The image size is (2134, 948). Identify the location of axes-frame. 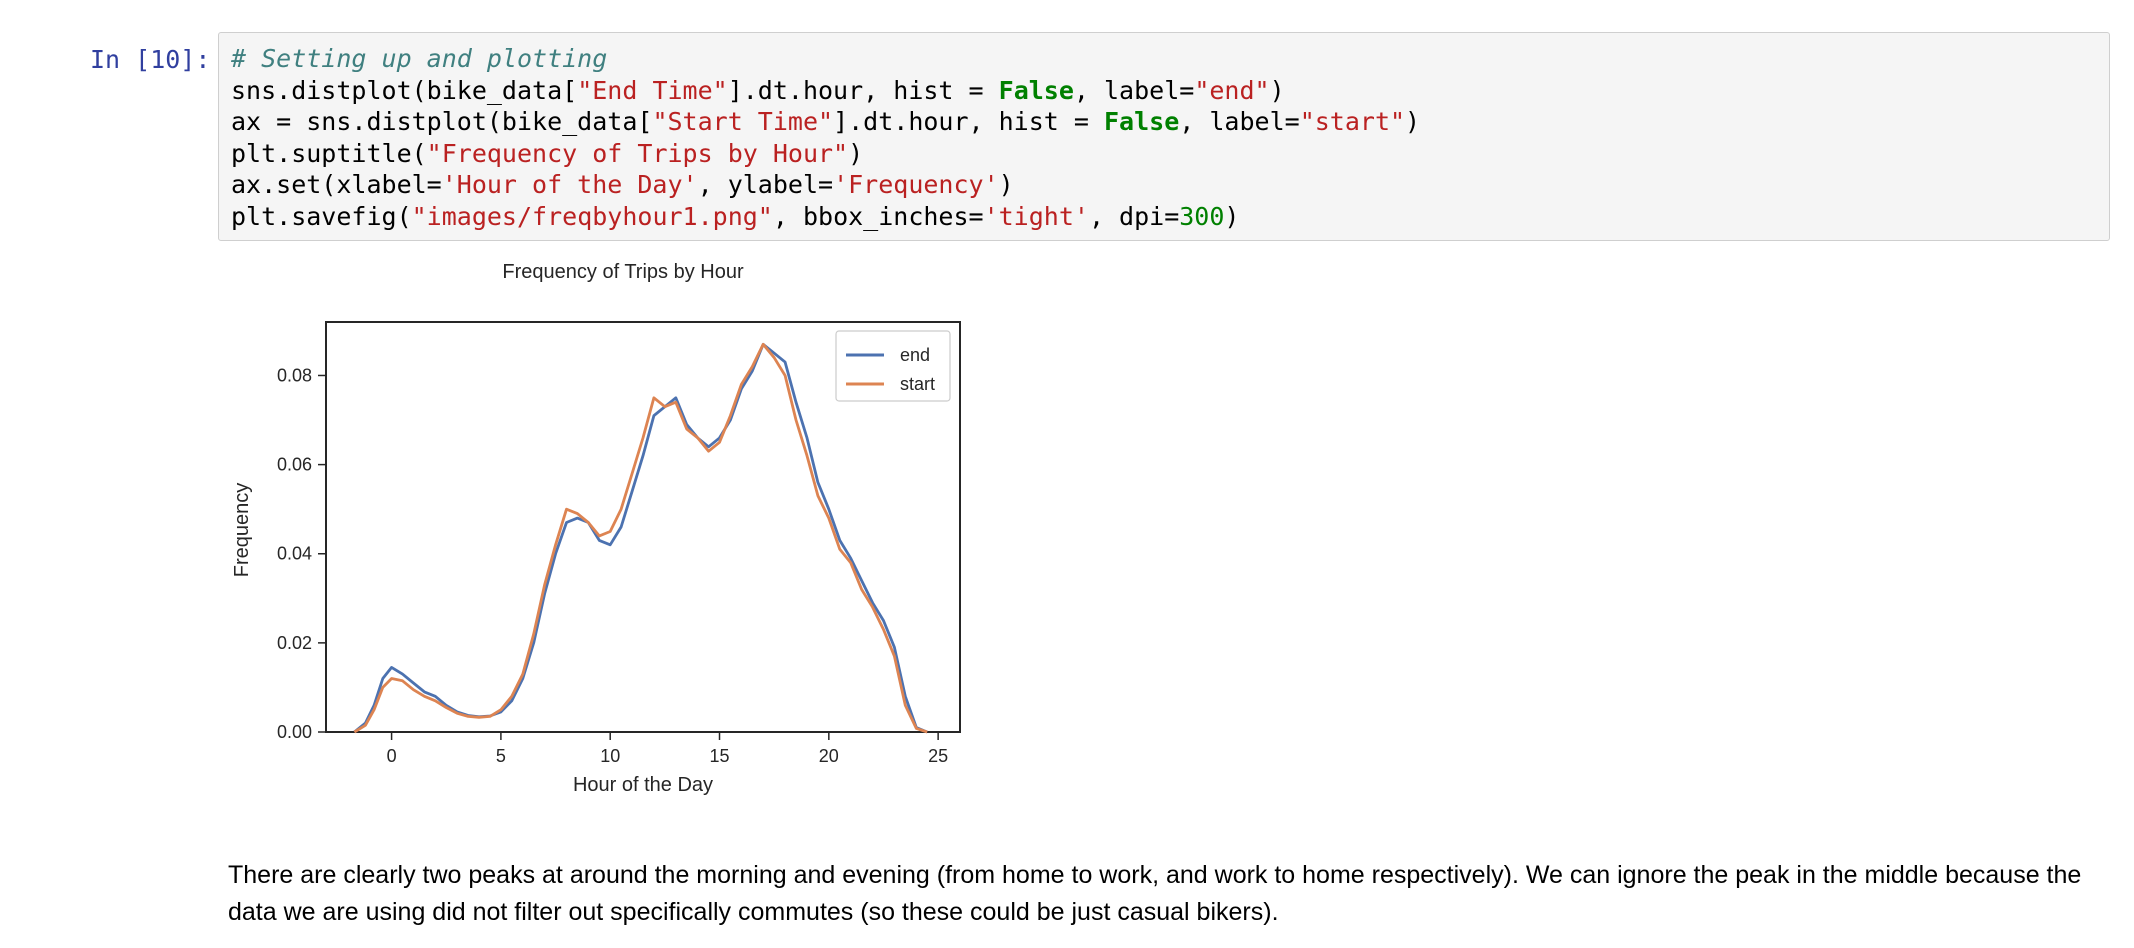
(643, 527).